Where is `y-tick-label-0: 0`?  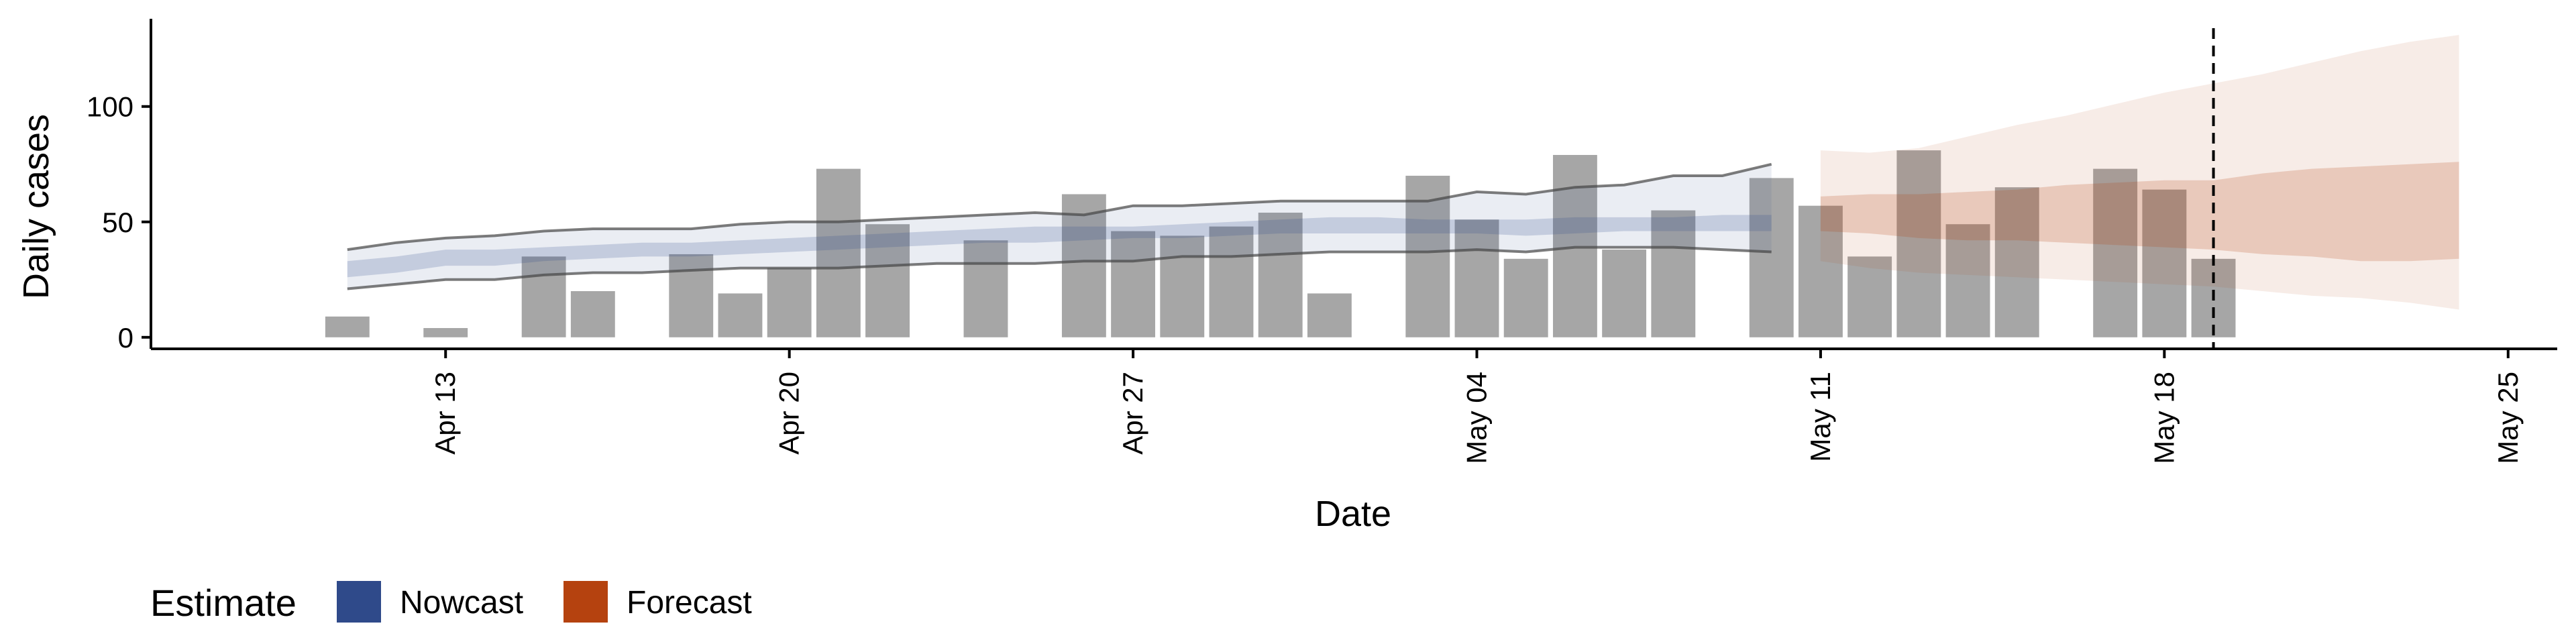
y-tick-label-0: 0 is located at coordinates (125, 338).